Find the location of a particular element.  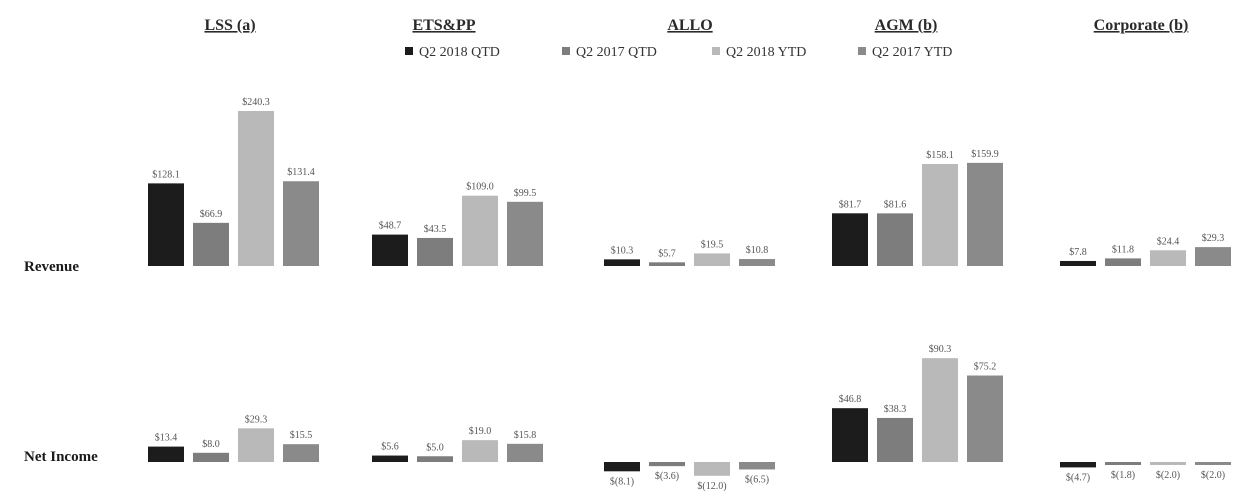

row-label-net-income: Net Income is located at coordinates (61, 457).